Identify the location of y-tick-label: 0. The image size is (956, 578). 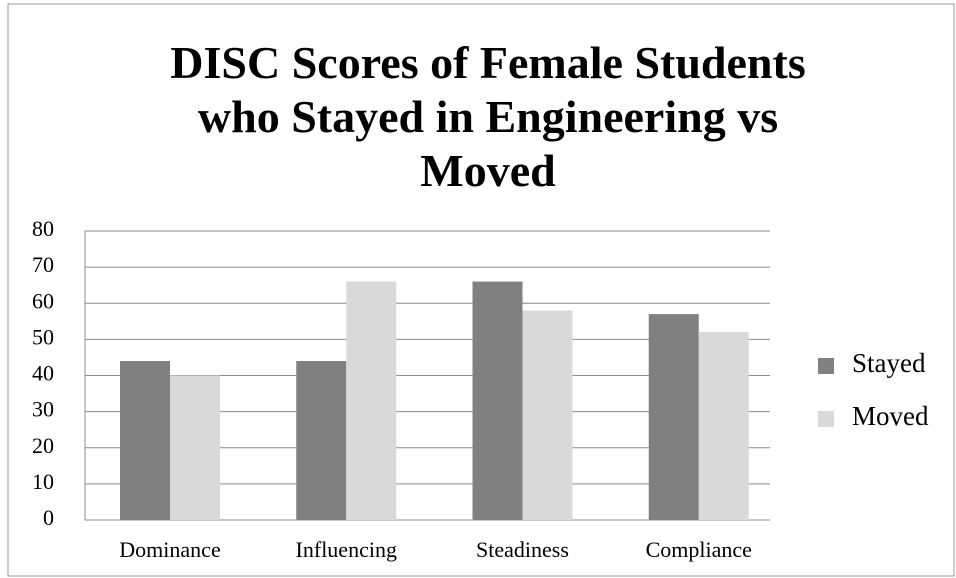
(48, 517).